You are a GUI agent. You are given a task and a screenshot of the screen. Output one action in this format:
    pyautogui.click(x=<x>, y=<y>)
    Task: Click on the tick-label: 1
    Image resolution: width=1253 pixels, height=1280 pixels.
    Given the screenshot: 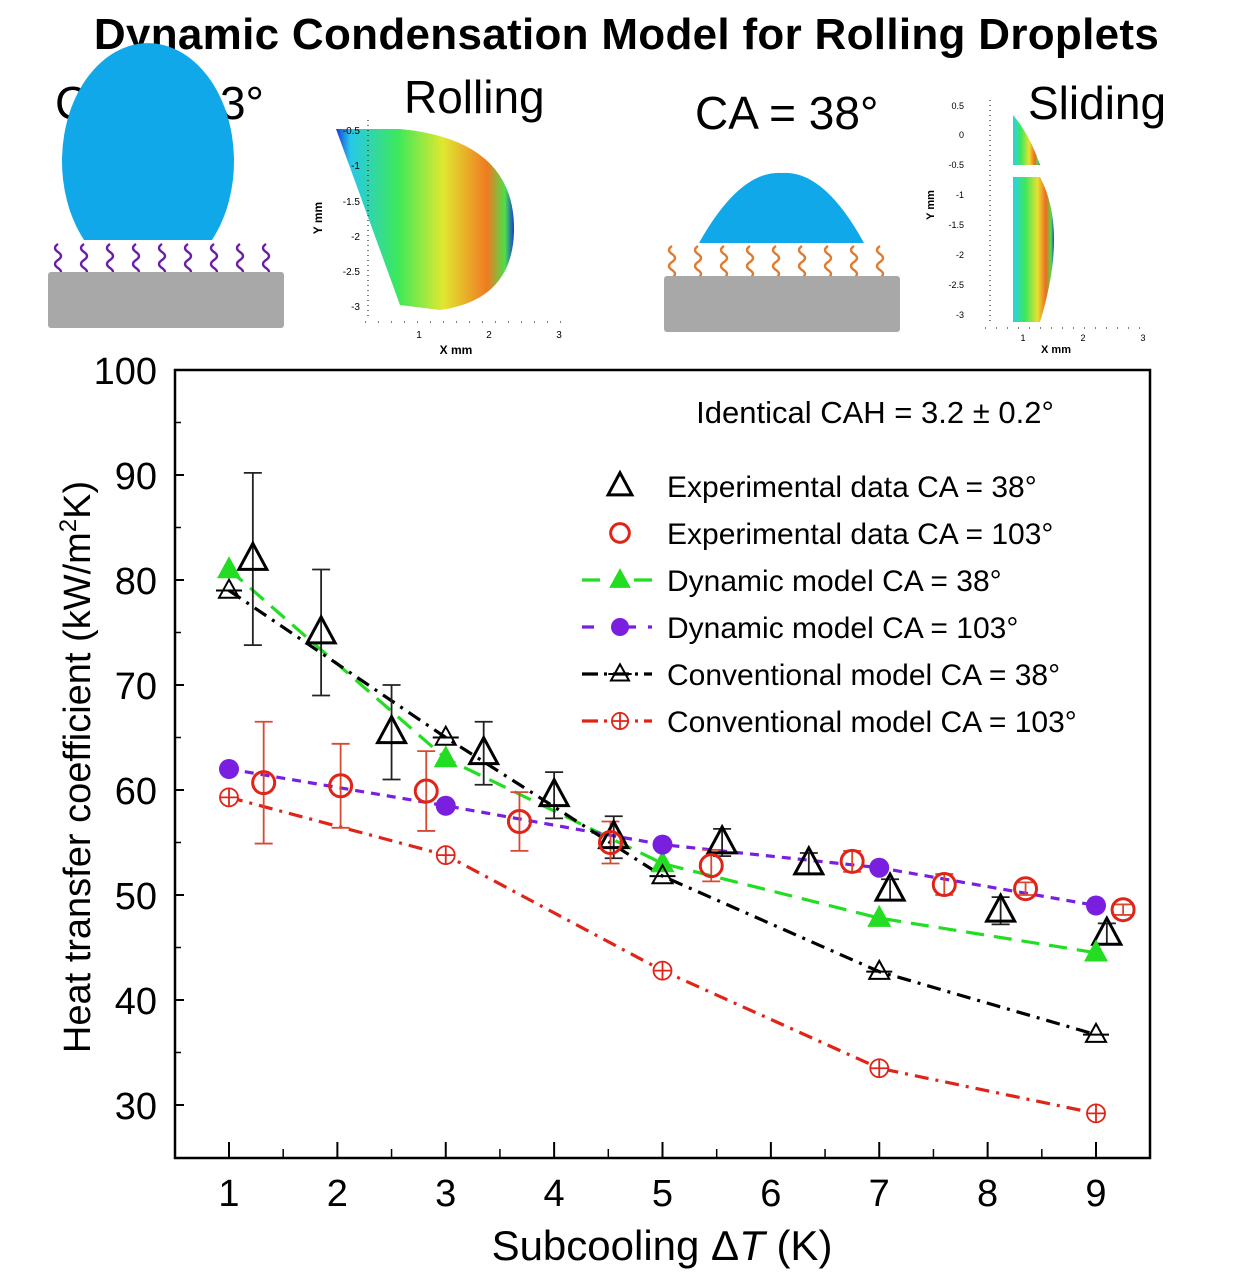 What is the action you would take?
    pyautogui.click(x=1022, y=338)
    